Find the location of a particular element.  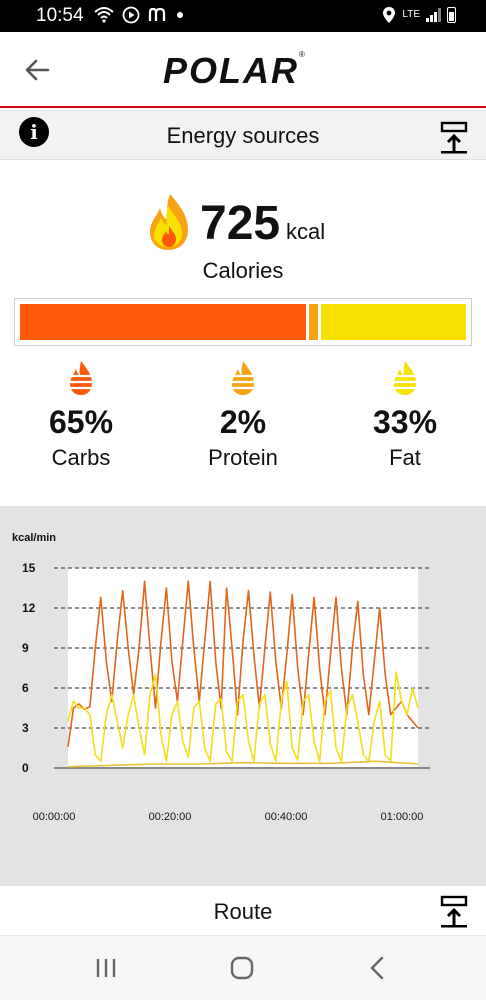

protein-source: 2% Protein is located at coordinates (243, 415).